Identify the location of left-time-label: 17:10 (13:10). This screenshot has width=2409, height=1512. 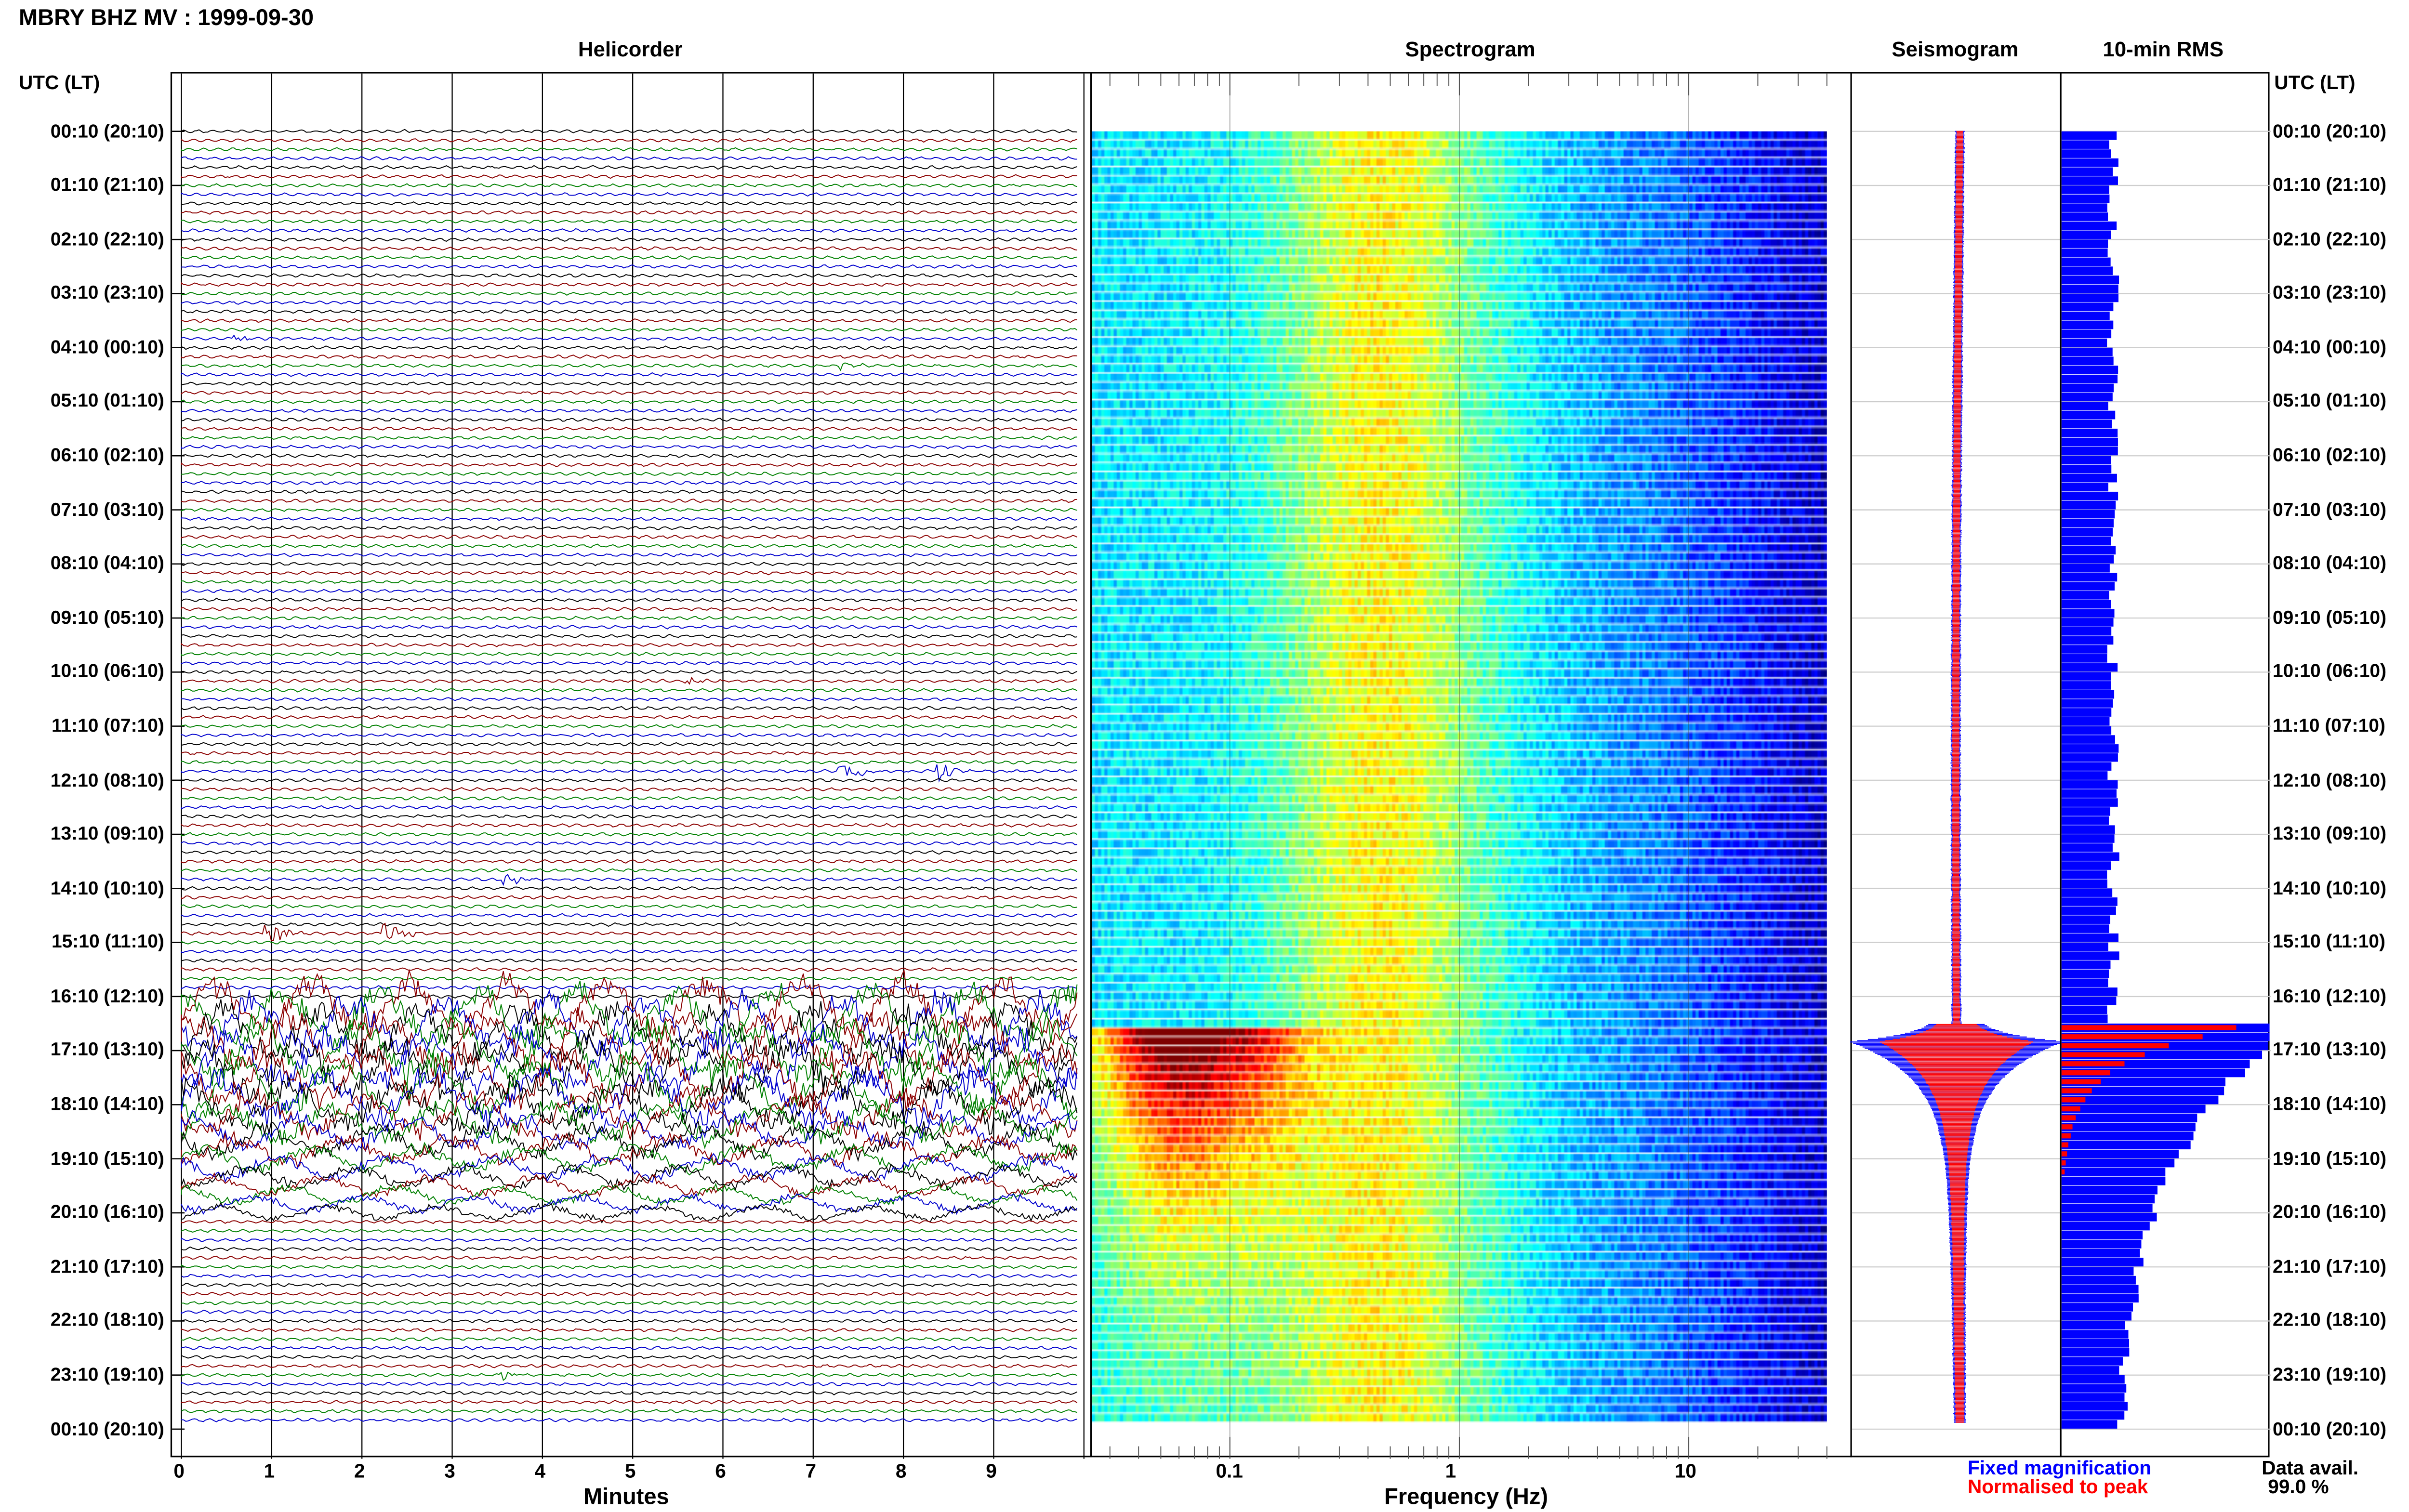
(107, 1050).